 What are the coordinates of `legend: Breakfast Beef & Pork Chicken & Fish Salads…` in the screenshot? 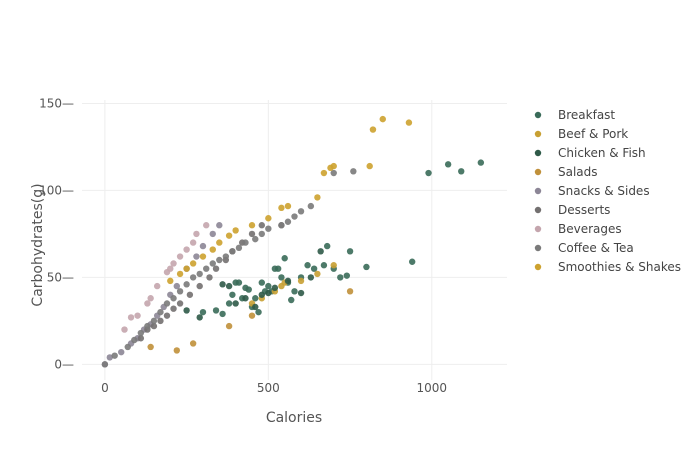 It's located at (607, 191).